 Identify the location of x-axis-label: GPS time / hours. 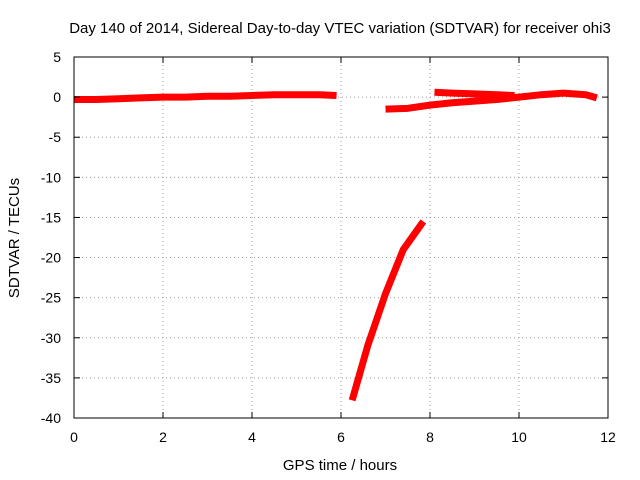
(340, 465).